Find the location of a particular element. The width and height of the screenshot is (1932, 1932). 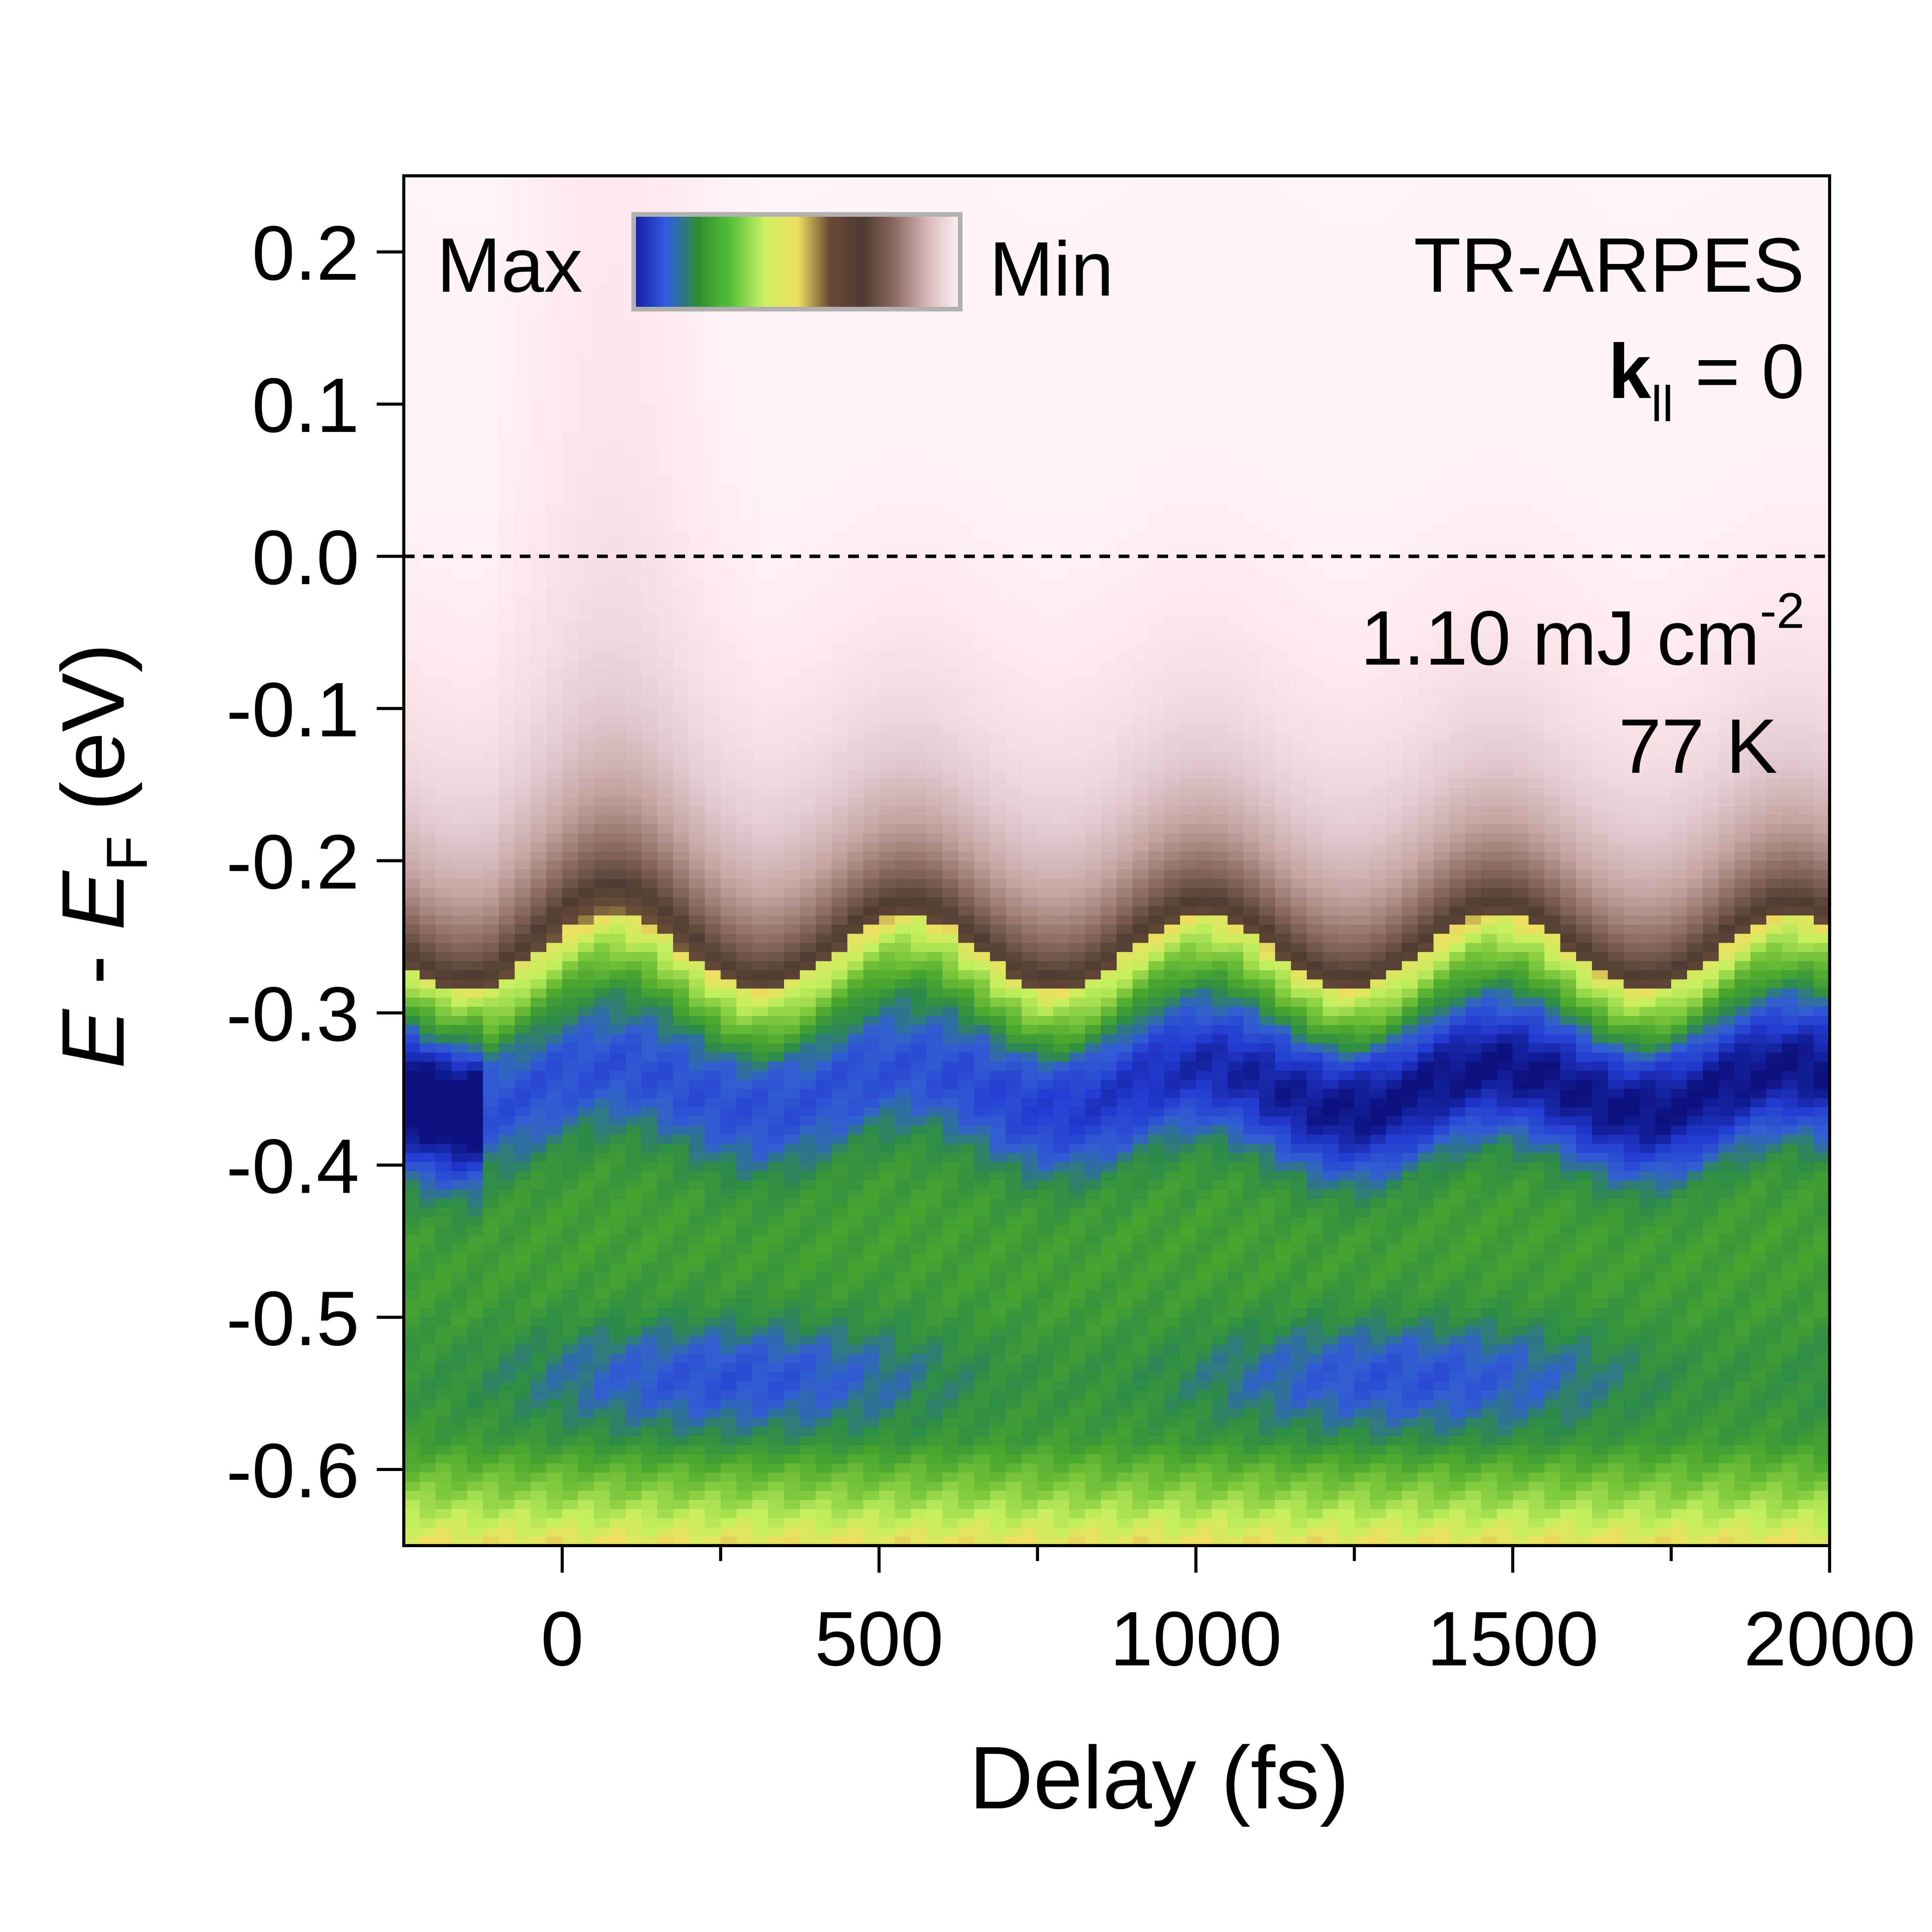

y-tick-label: 0.1 is located at coordinates (305, 406).